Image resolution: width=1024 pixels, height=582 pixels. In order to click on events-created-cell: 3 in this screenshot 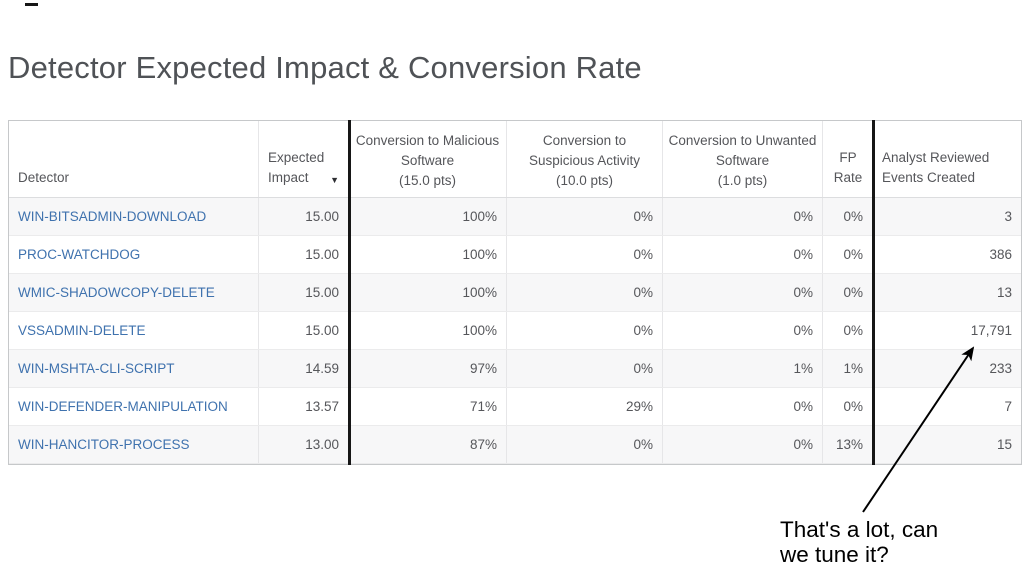, I will do `click(1008, 216)`.